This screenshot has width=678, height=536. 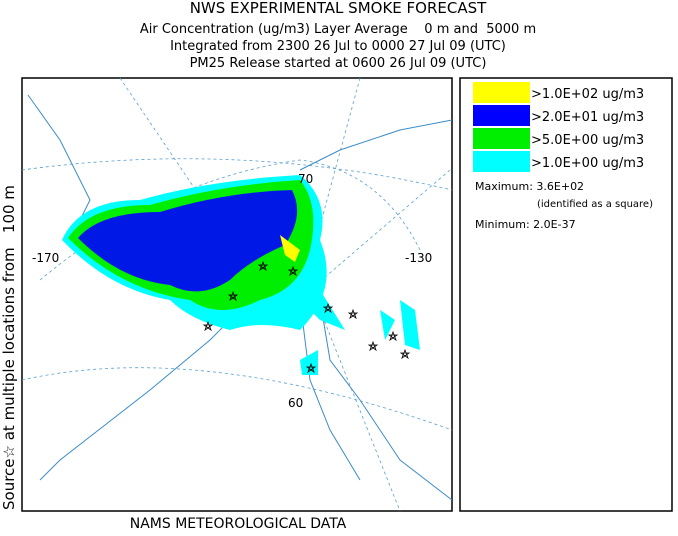 I want to click on map-label: 60, so click(x=295, y=403).